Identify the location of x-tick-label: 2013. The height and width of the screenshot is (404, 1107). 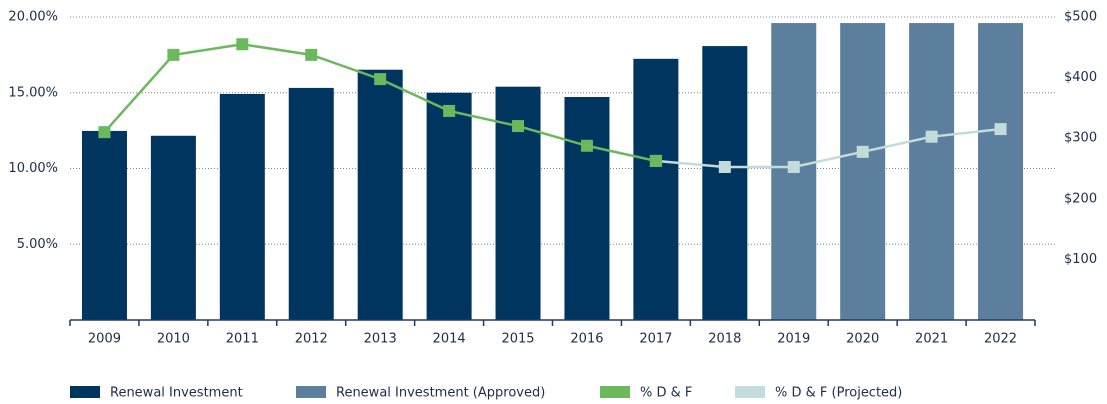
(380, 339).